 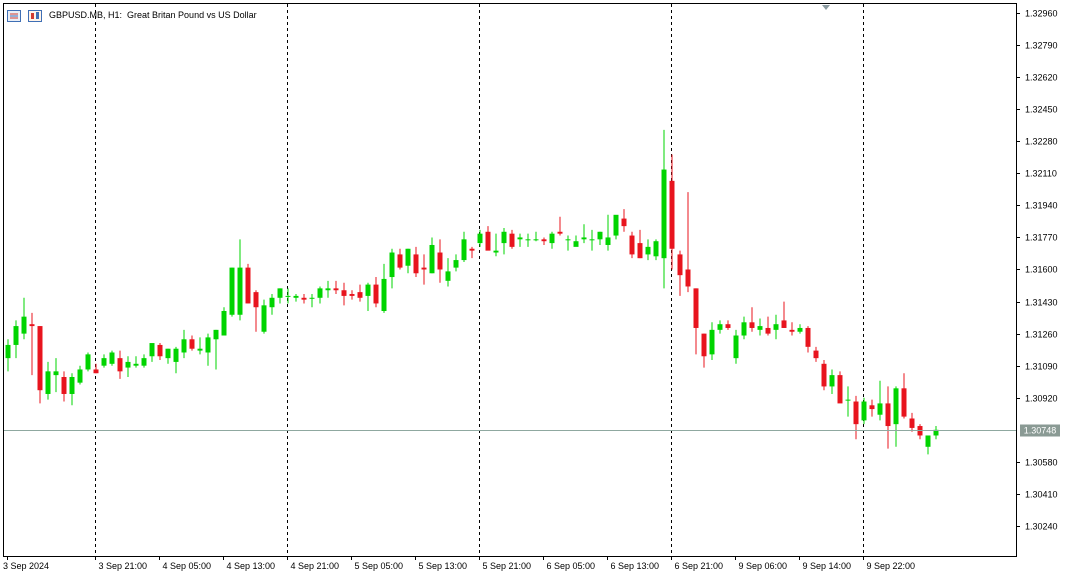 What do you see at coordinates (826, 7) in the screenshot?
I see `shift-marker-icon` at bounding box center [826, 7].